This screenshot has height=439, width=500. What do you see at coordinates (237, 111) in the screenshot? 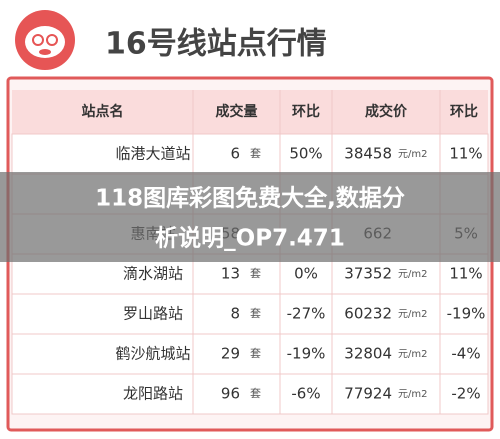
I see `column-header: 成交量` at bounding box center [237, 111].